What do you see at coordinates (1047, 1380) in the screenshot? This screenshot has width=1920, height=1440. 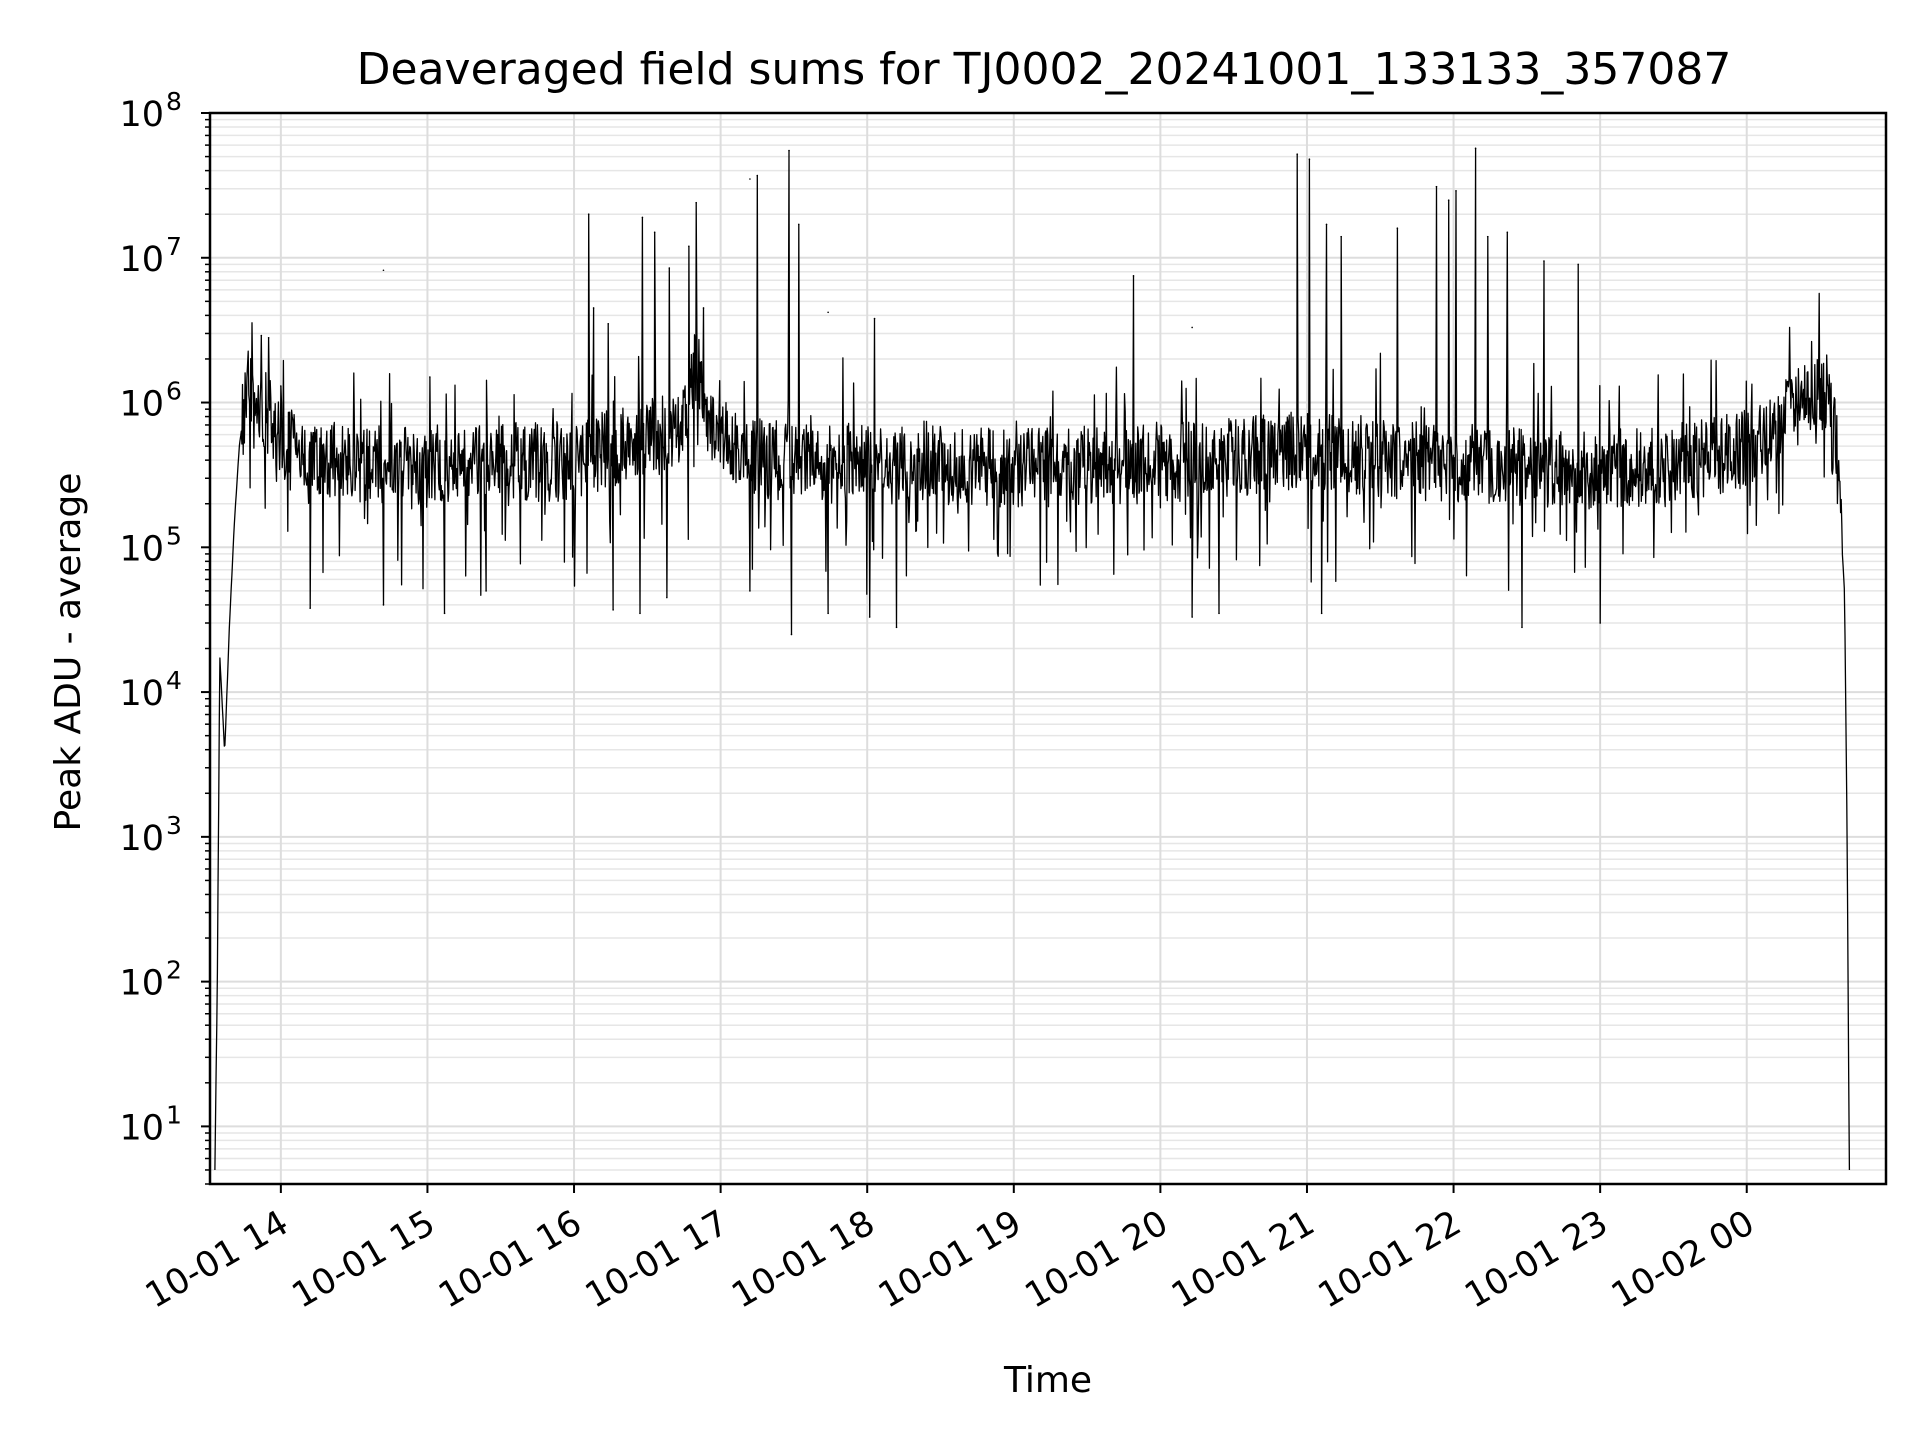 I see `x-axis-label: Time` at bounding box center [1047, 1380].